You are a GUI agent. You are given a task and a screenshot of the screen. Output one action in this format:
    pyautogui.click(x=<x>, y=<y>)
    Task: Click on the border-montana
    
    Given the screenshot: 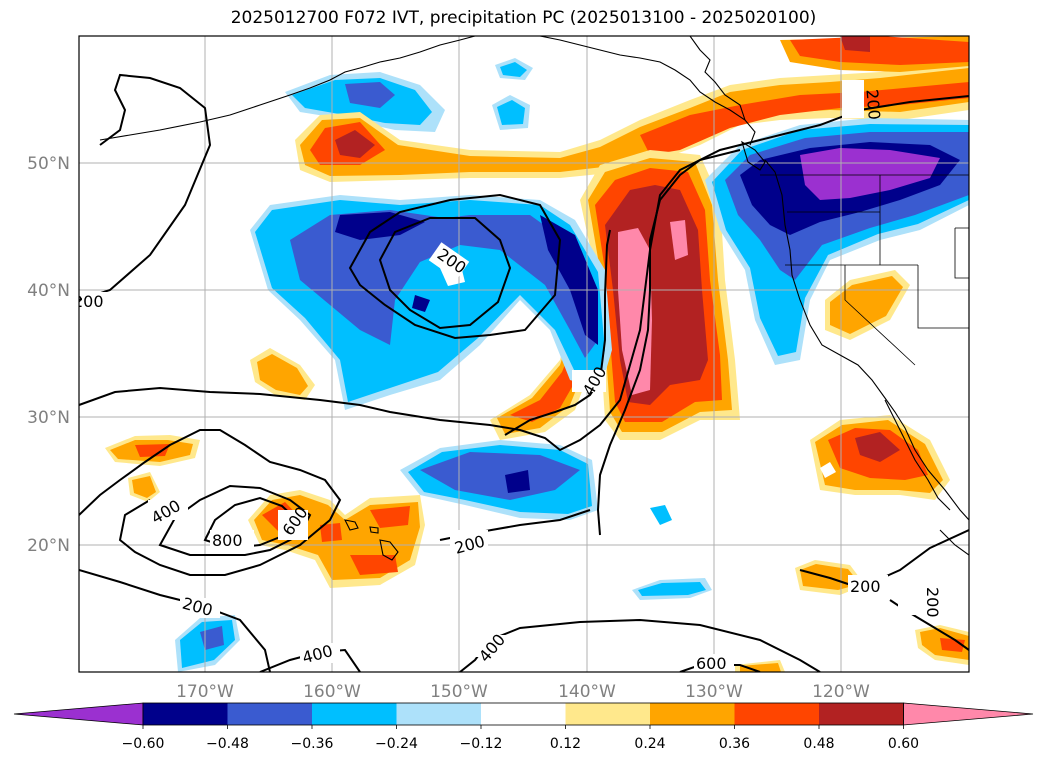 What is the action you would take?
    pyautogui.click(x=961, y=253)
    